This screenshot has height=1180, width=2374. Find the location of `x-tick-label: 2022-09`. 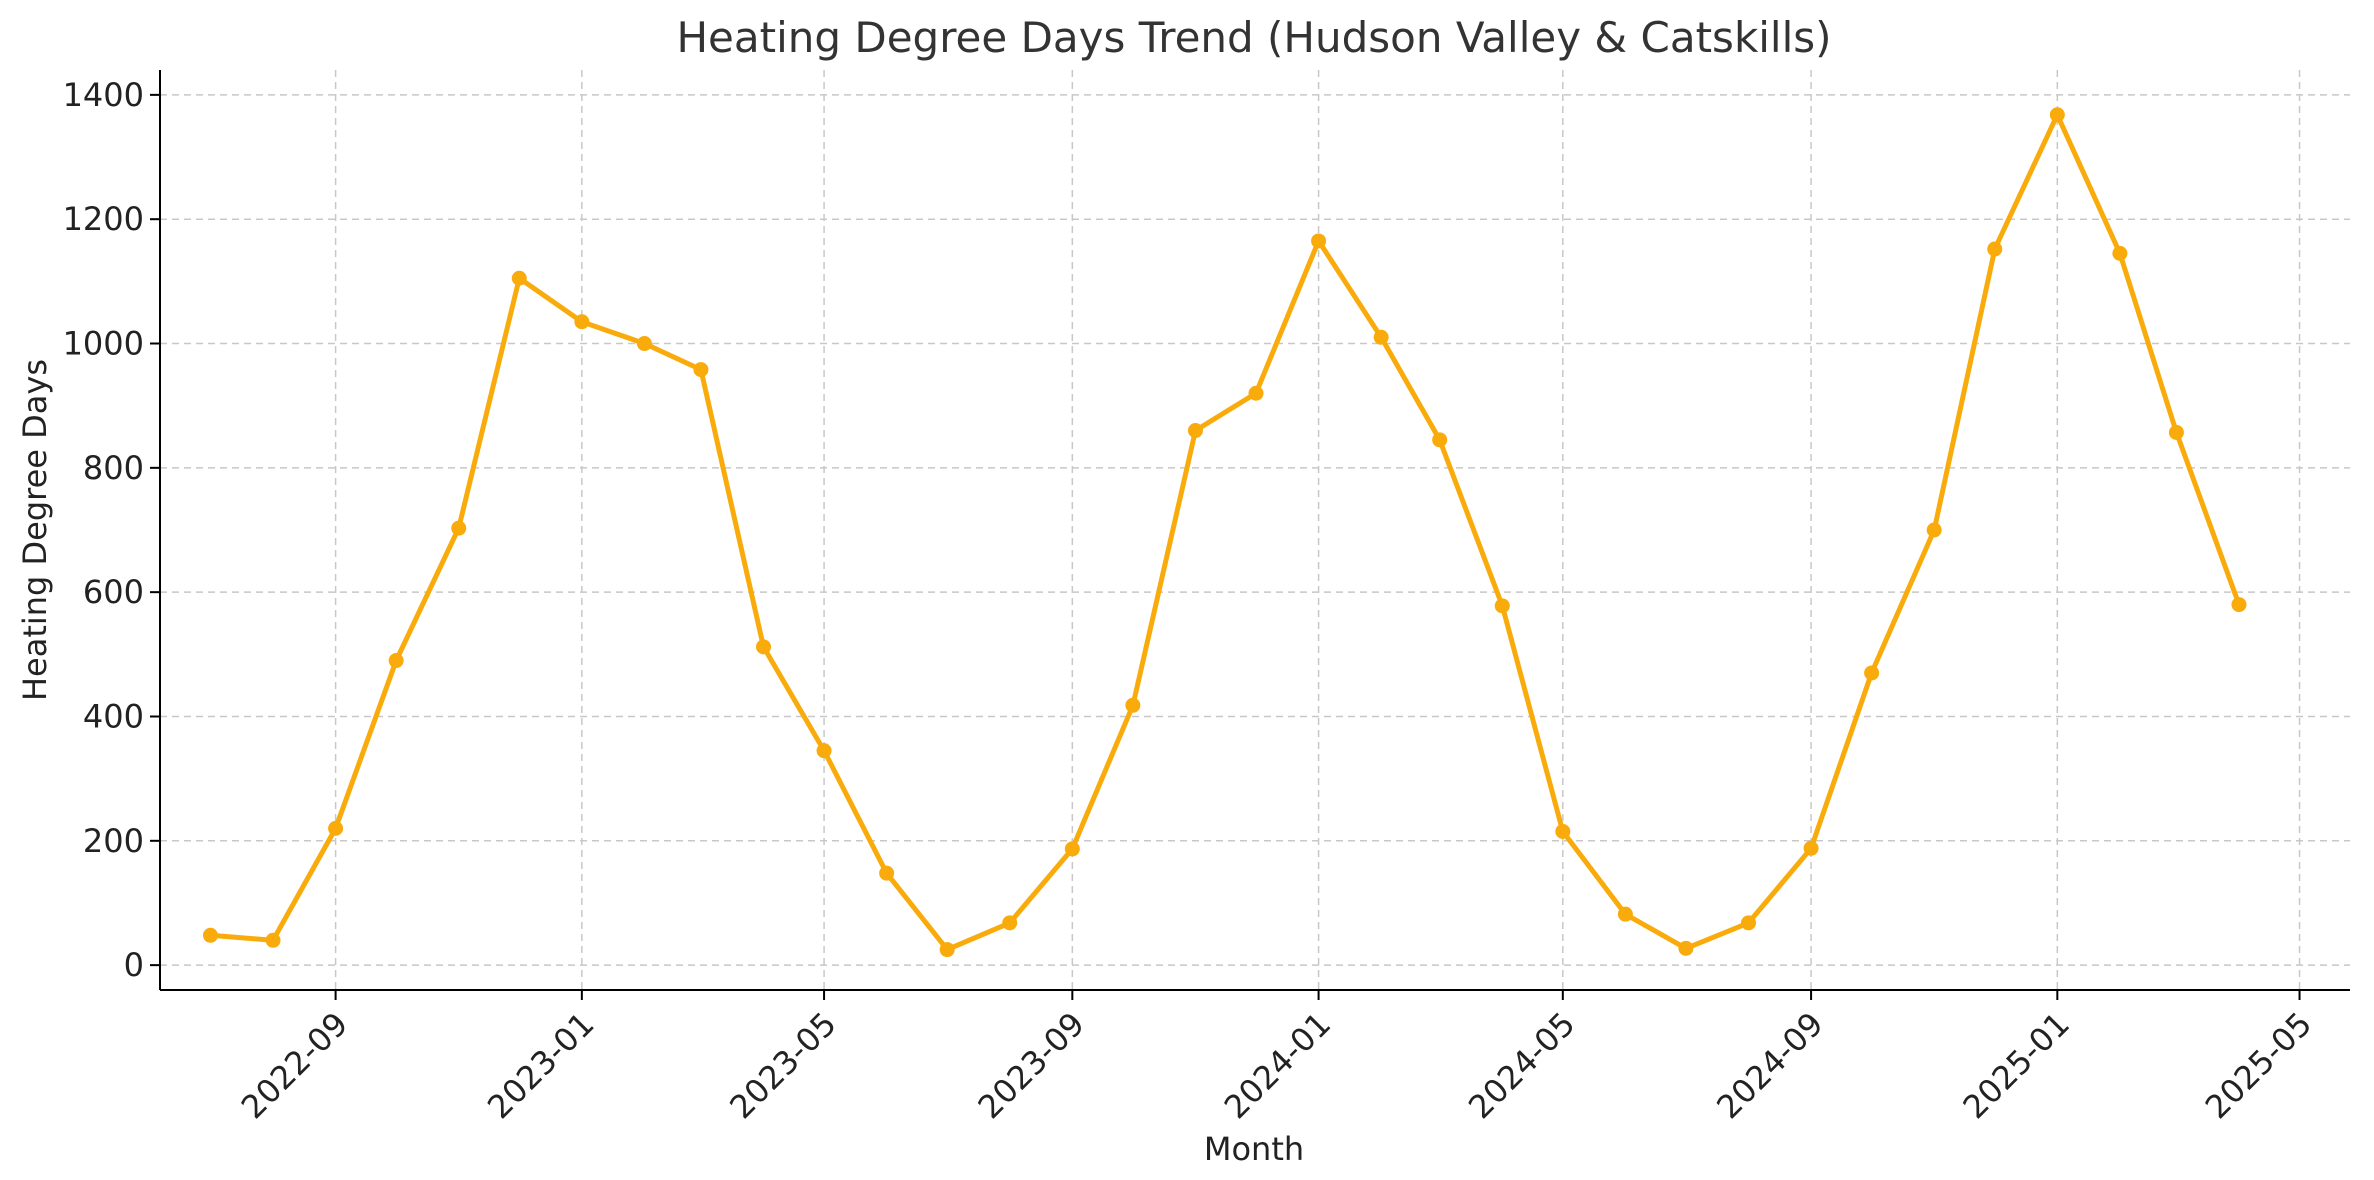

x-tick-label: 2022-09 is located at coordinates (294, 1065).